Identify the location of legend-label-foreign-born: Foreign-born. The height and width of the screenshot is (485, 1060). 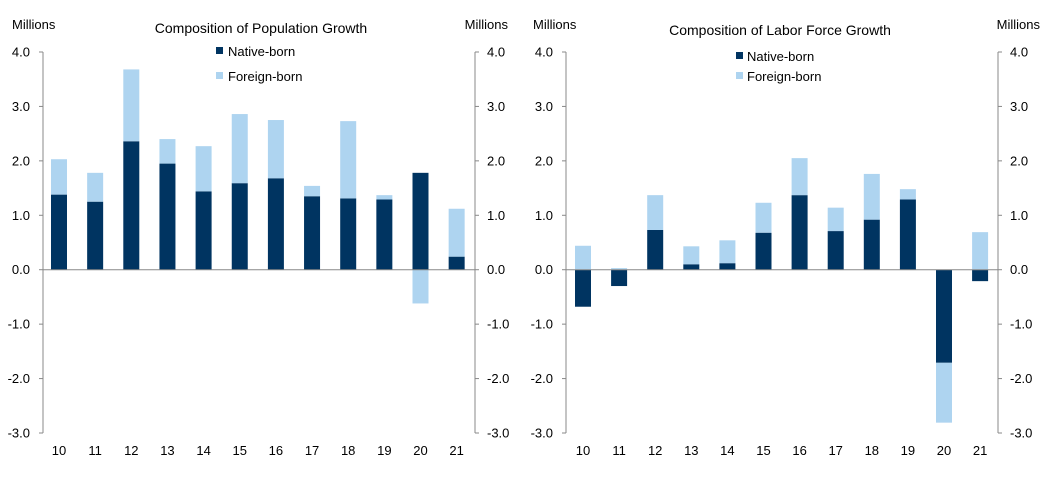
(784, 76).